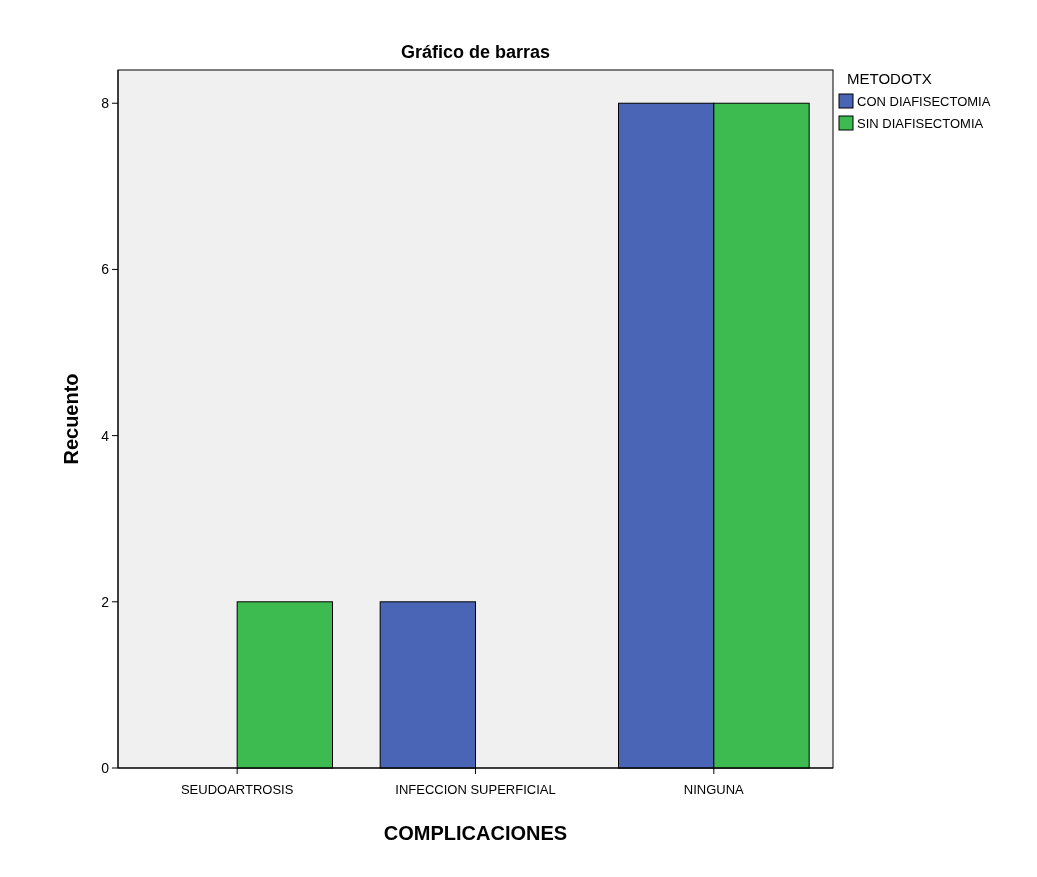  What do you see at coordinates (105, 103) in the screenshot?
I see `y-tick-label: 8` at bounding box center [105, 103].